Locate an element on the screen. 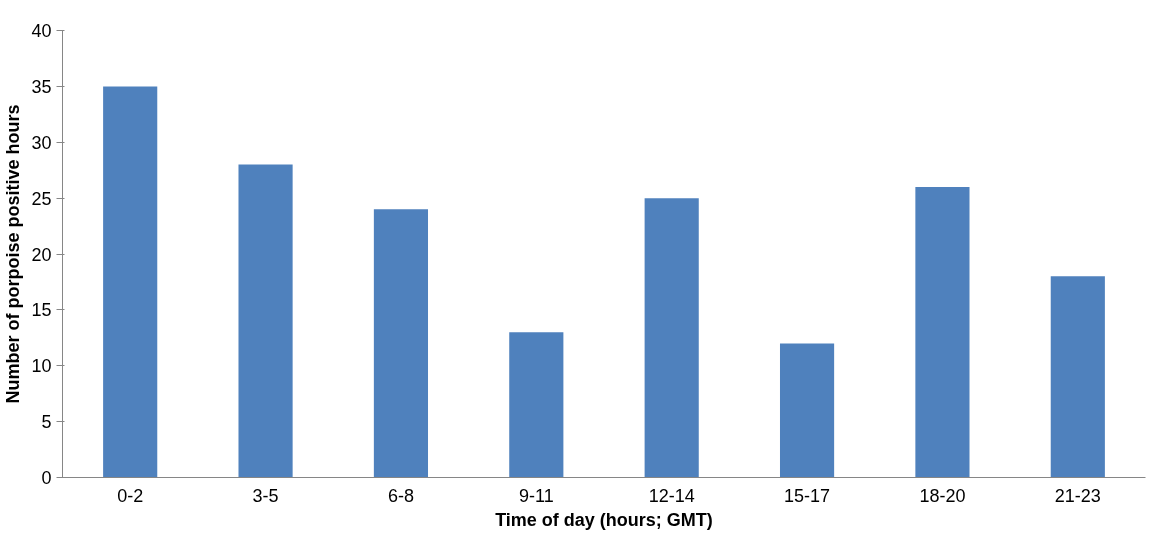  x-tick-label: 6-8 is located at coordinates (400, 495).